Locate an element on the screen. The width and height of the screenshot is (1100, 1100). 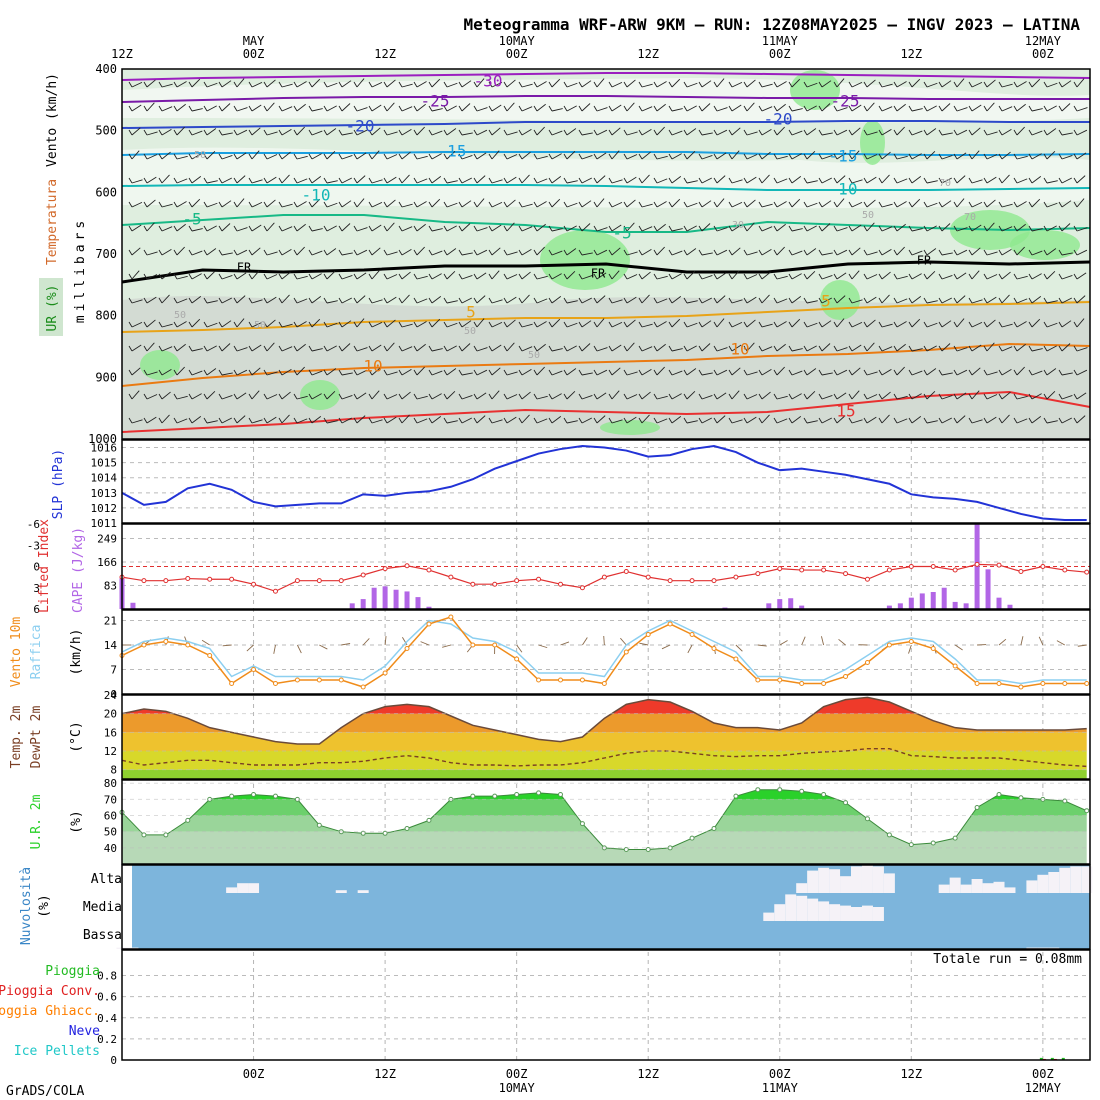
rh-contour-label: 50 is located at coordinates (534, 355).